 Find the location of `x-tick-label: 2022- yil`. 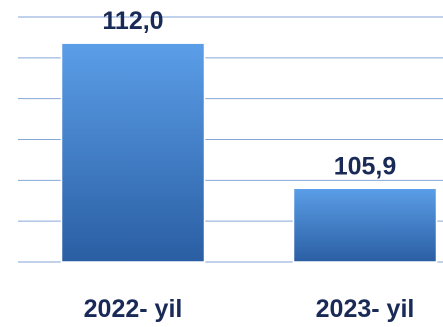

x-tick-label: 2022- yil is located at coordinates (133, 309).